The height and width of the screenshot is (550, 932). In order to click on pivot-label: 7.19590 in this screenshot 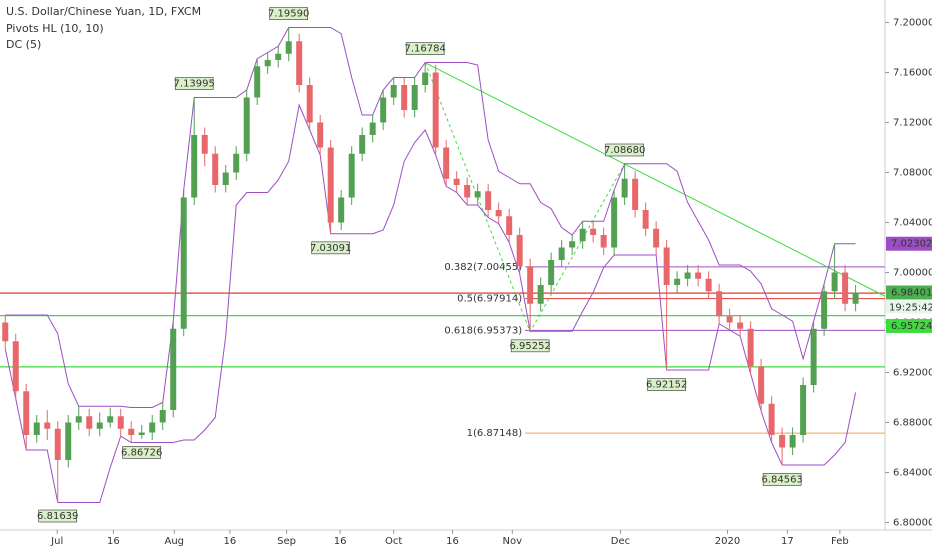, I will do `click(288, 14)`.